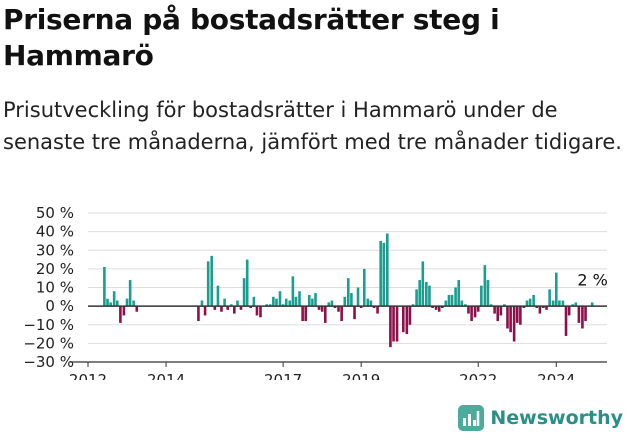 The height and width of the screenshot is (439, 631). I want to click on newsworthy-wordmark: Newsworthy, so click(556, 418).